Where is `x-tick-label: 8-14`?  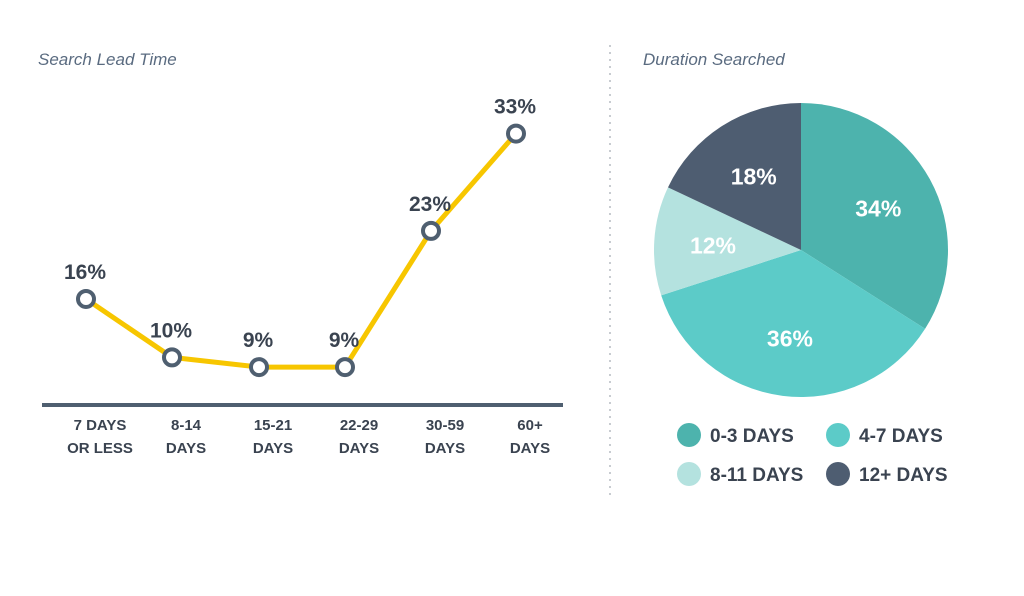 x-tick-label: 8-14 is located at coordinates (186, 425).